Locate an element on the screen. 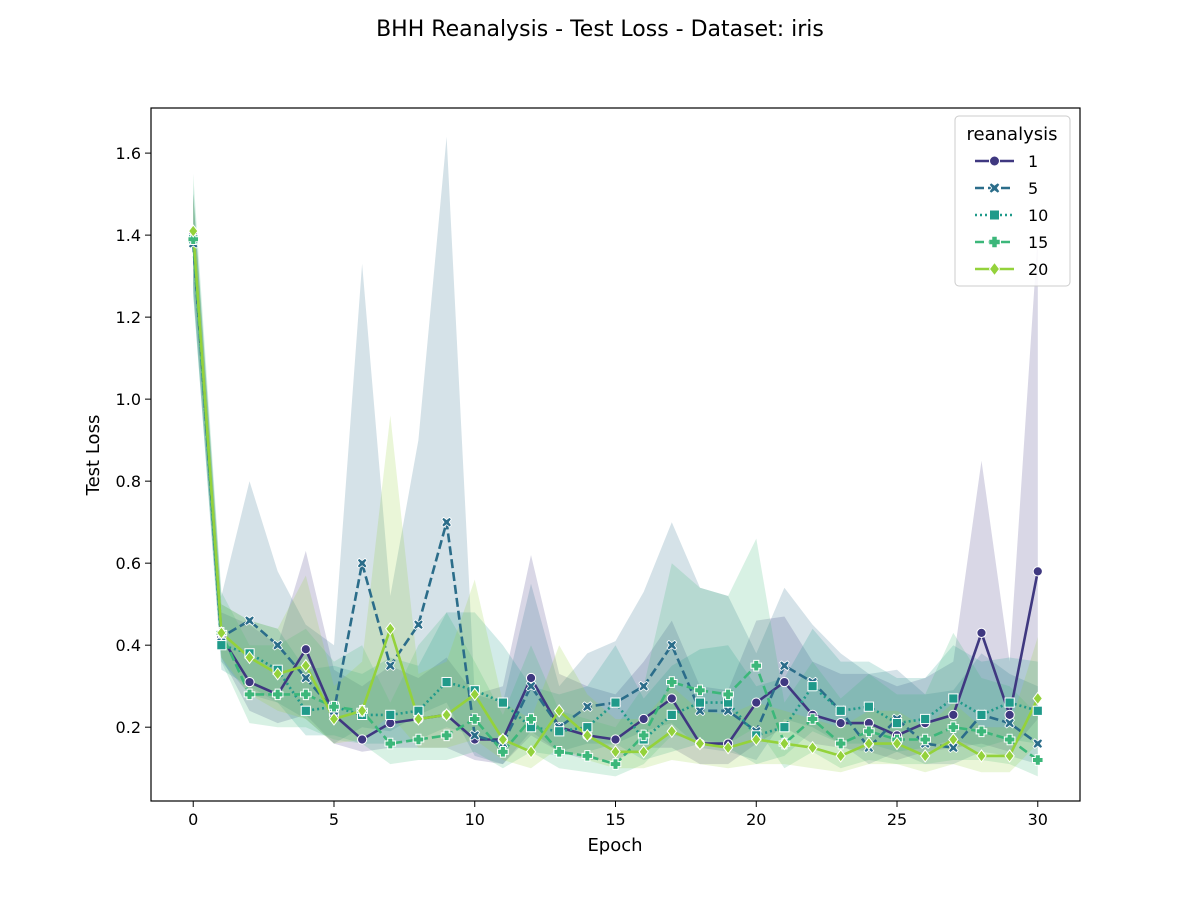 The image size is (1200, 900). y-tick-label: 1.0 is located at coordinates (128, 399).